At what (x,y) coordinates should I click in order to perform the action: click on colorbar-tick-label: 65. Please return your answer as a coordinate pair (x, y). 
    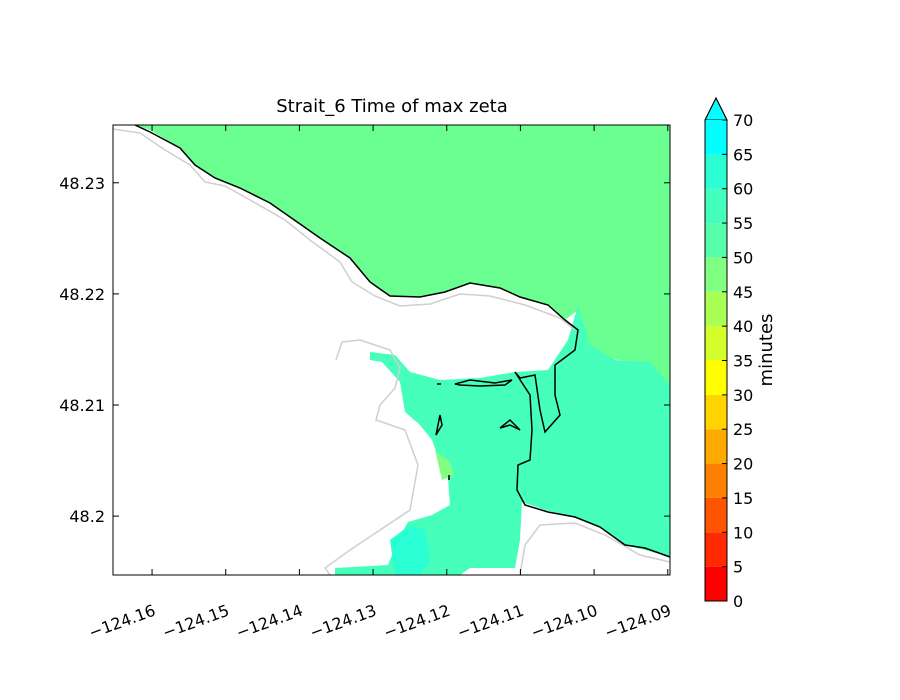
    Looking at the image, I should click on (743, 154).